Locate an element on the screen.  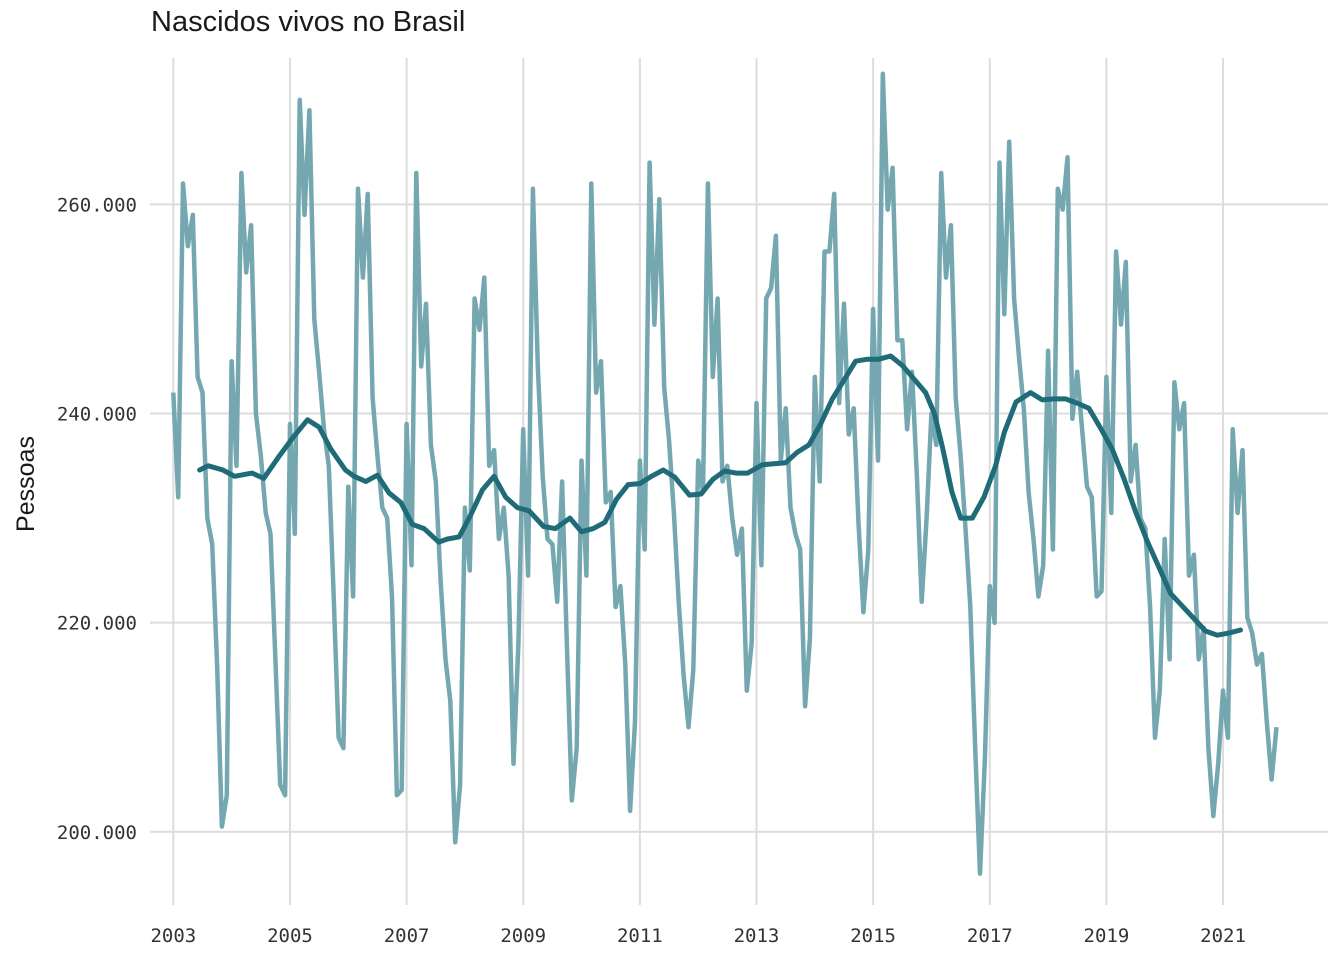
y-tick-label: 260.000 is located at coordinates (97, 205).